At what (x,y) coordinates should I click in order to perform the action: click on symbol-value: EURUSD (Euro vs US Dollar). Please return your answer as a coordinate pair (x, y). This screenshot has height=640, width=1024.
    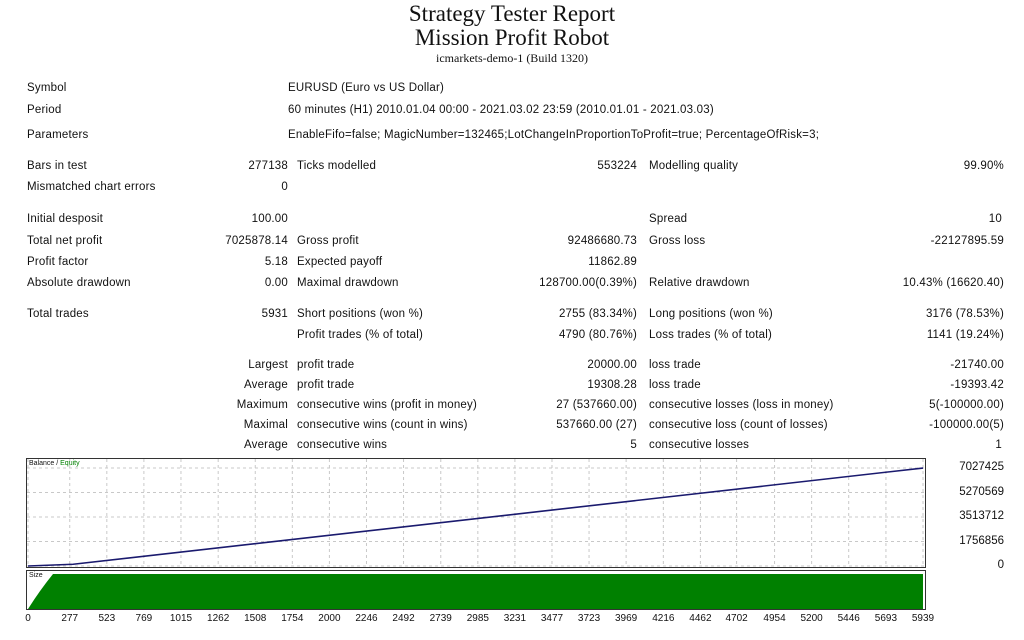
    Looking at the image, I should click on (366, 88).